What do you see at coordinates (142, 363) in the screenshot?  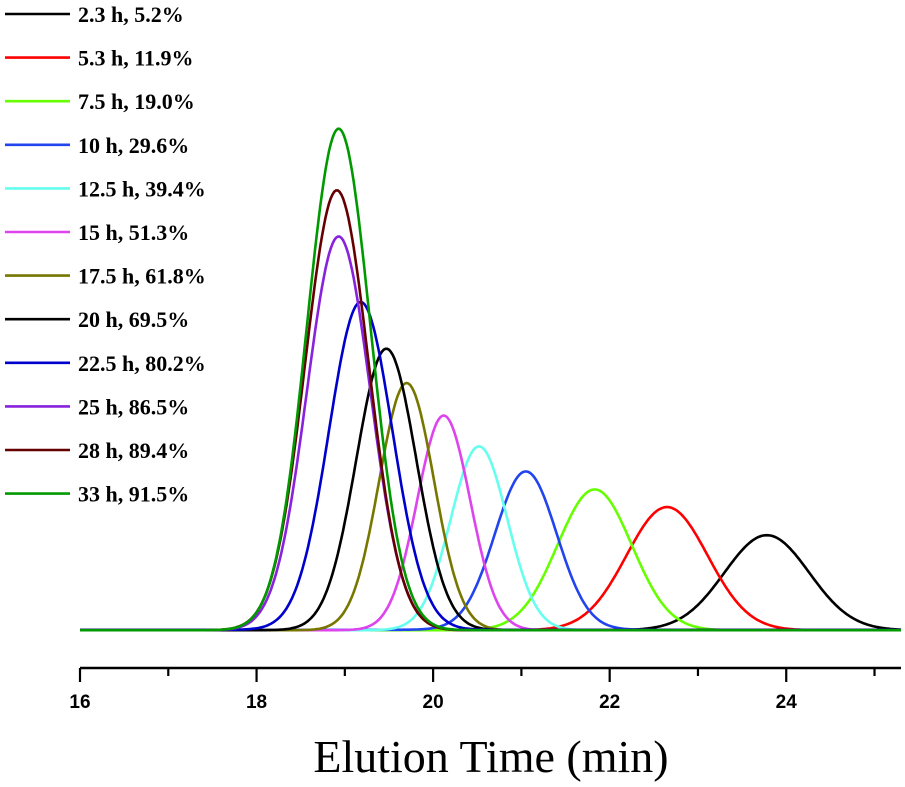 I see `legend-label-9: 22.5 h, 80.2%` at bounding box center [142, 363].